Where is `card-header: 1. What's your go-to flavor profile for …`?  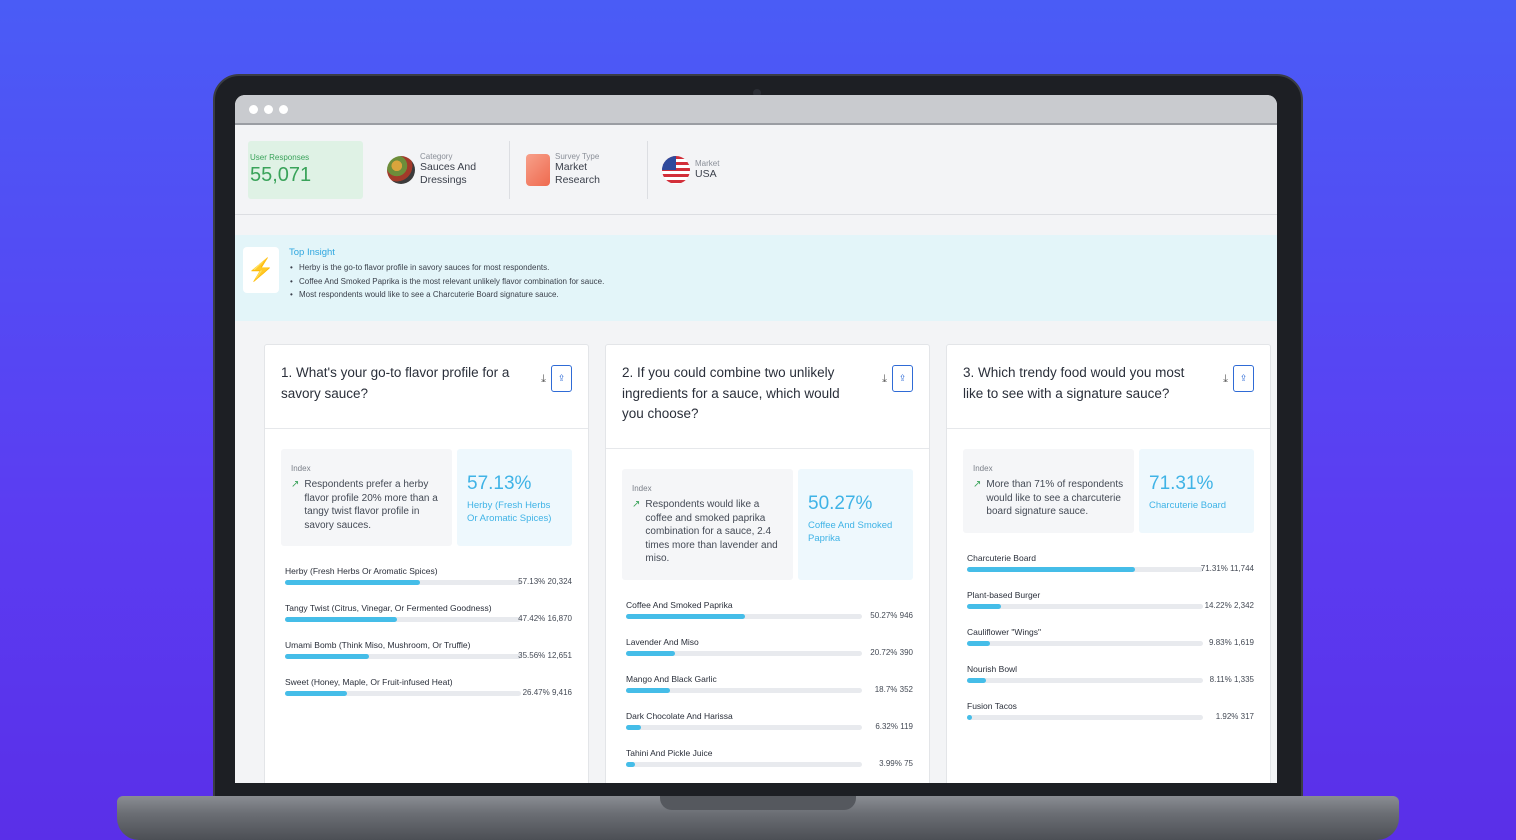
card-header: 1. What's your go-to flavor profile for … is located at coordinates (426, 387).